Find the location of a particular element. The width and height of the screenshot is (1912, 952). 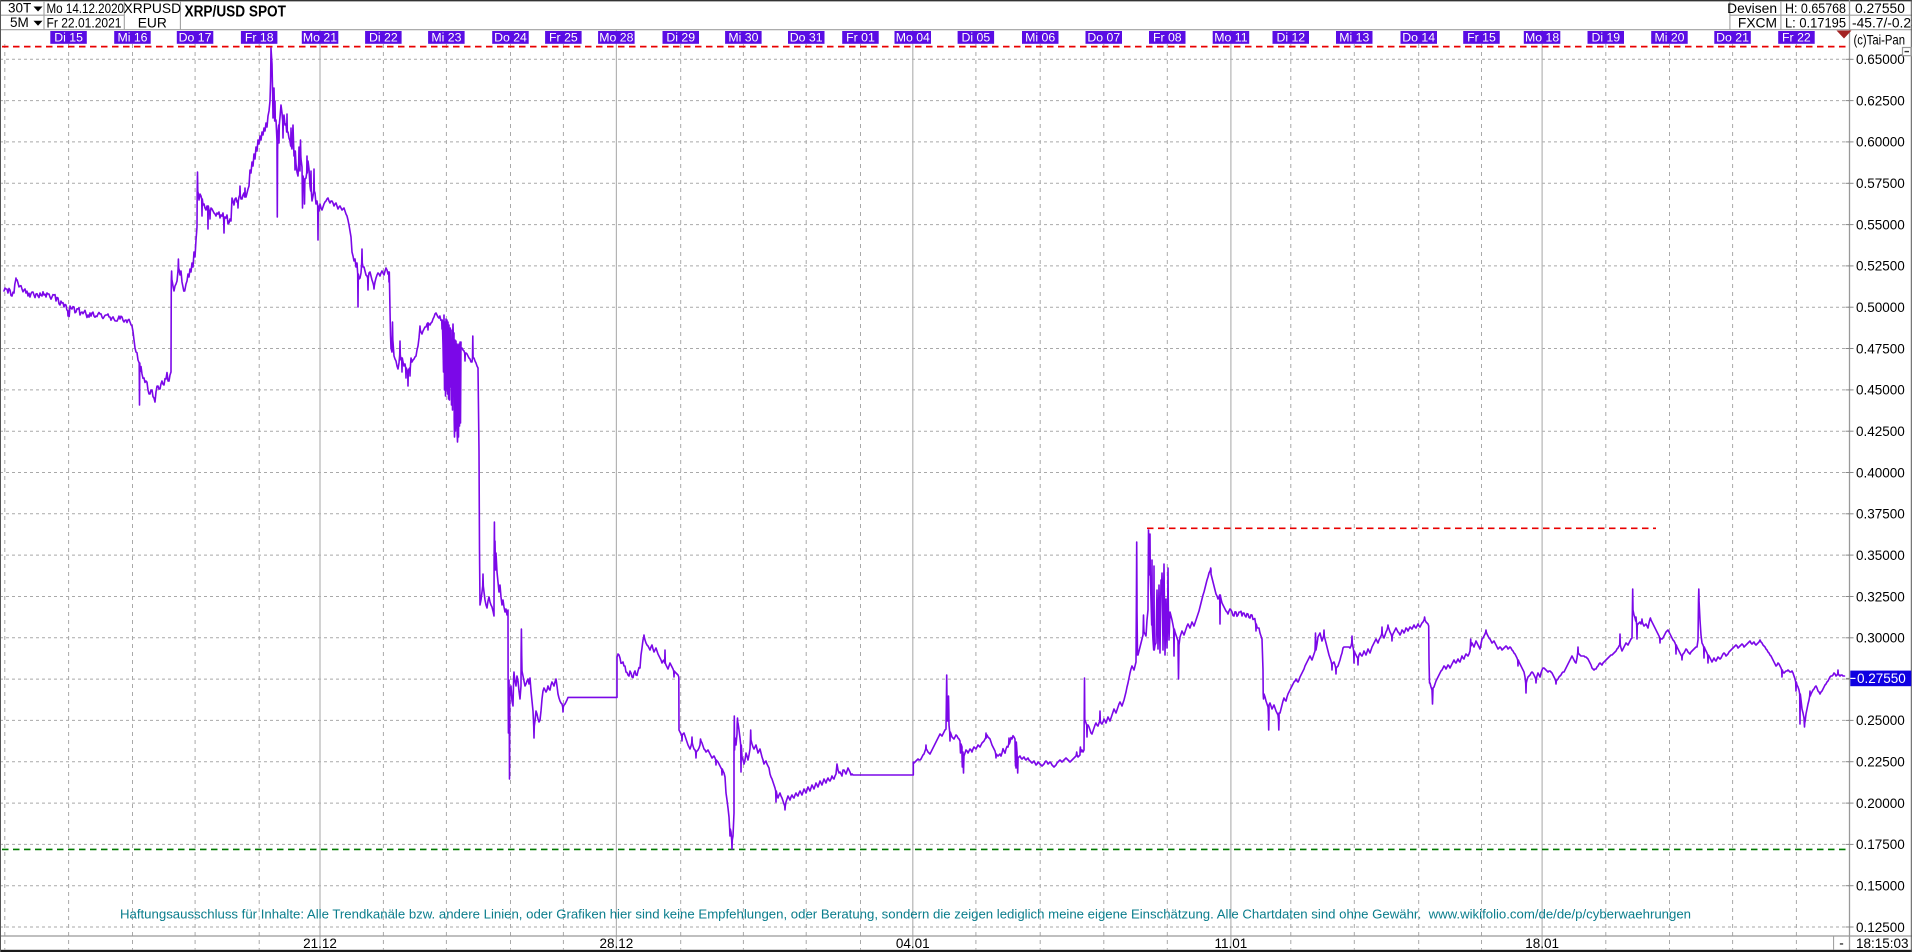

svg-text: Di 29 is located at coordinates (680, 37).